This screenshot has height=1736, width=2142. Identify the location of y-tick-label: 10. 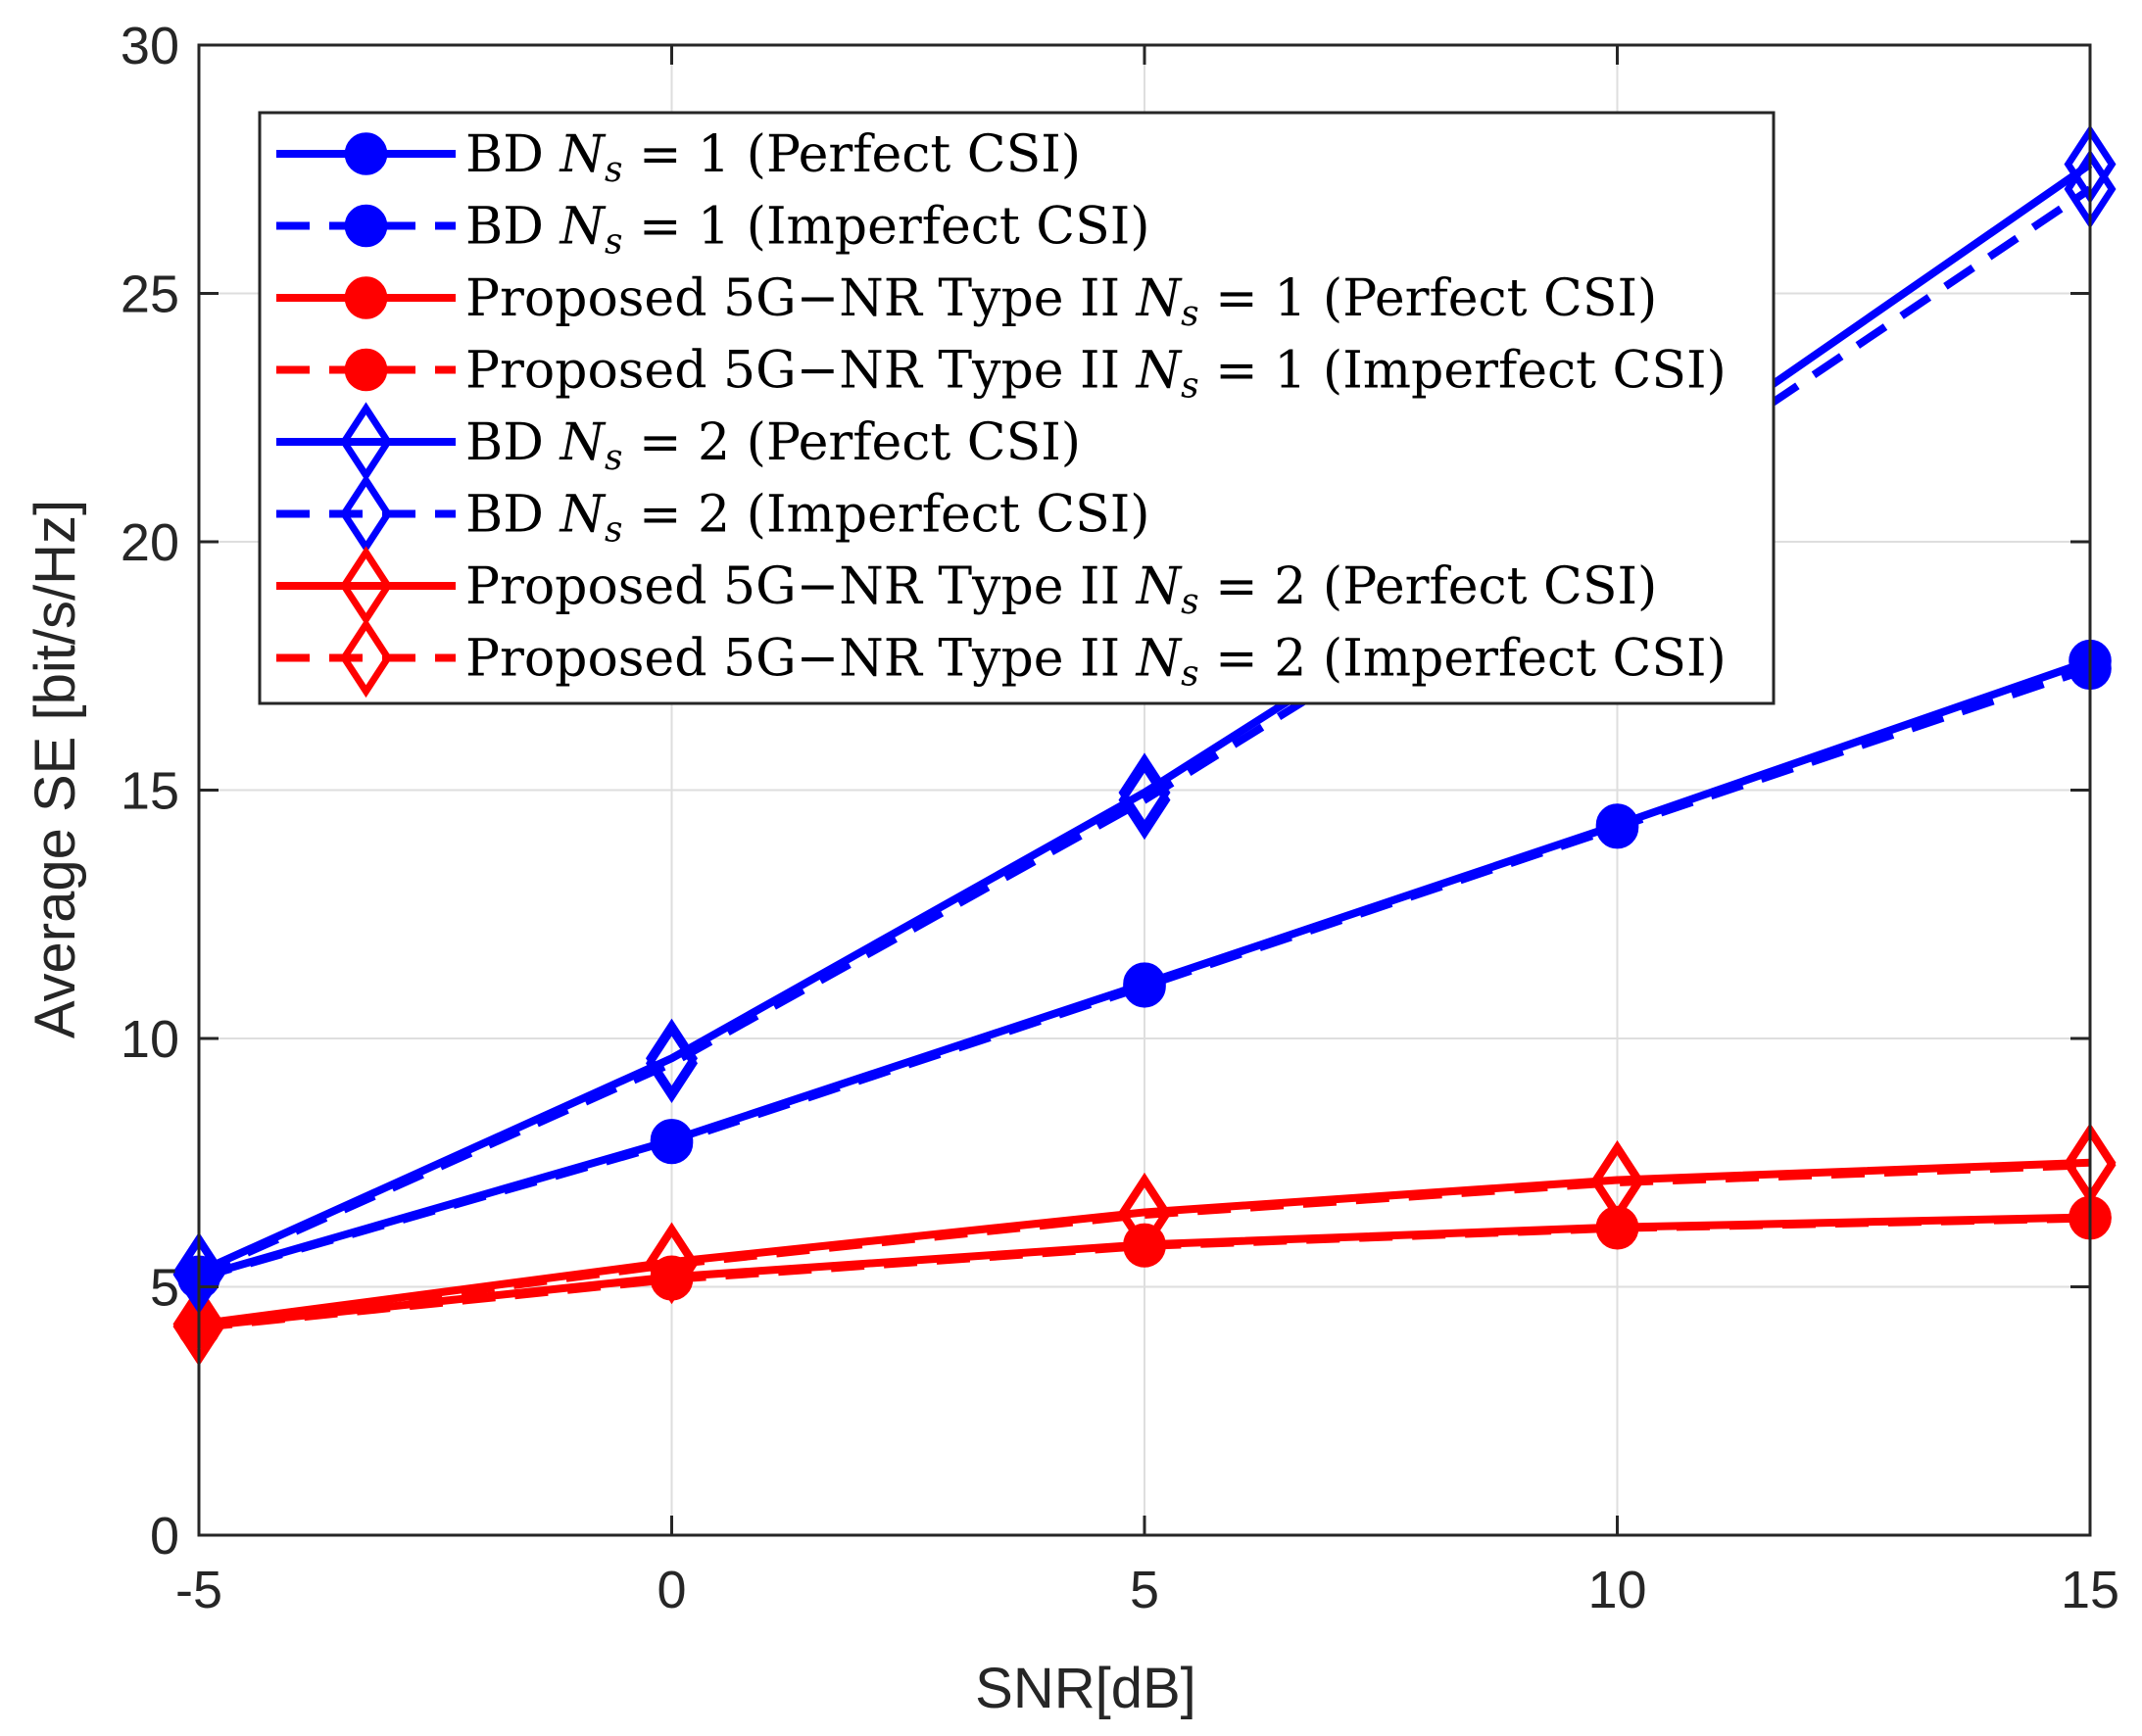
(150, 1040).